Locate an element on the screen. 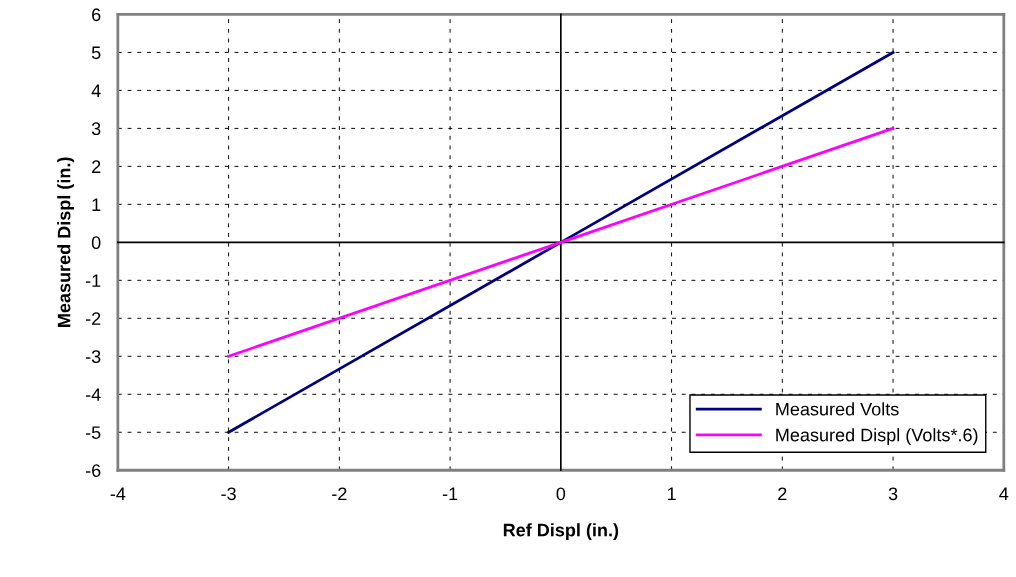 The width and height of the screenshot is (1016, 577). y-tick-label: -6 is located at coordinates (93, 470).